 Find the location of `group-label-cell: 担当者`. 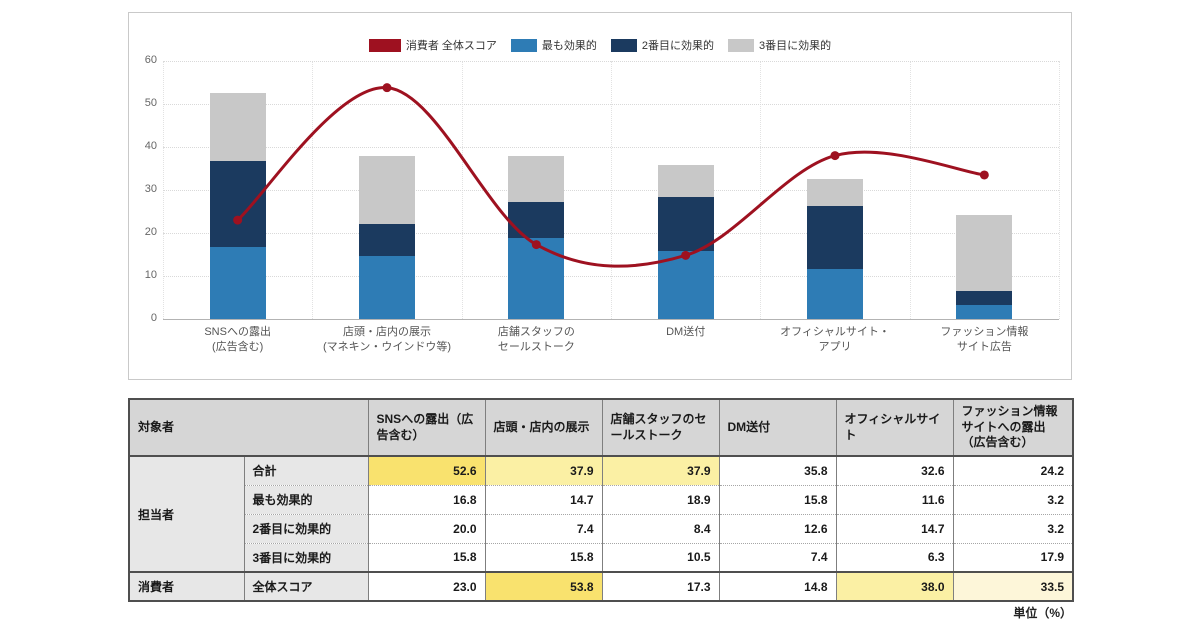

group-label-cell: 担当者 is located at coordinates (186, 514).